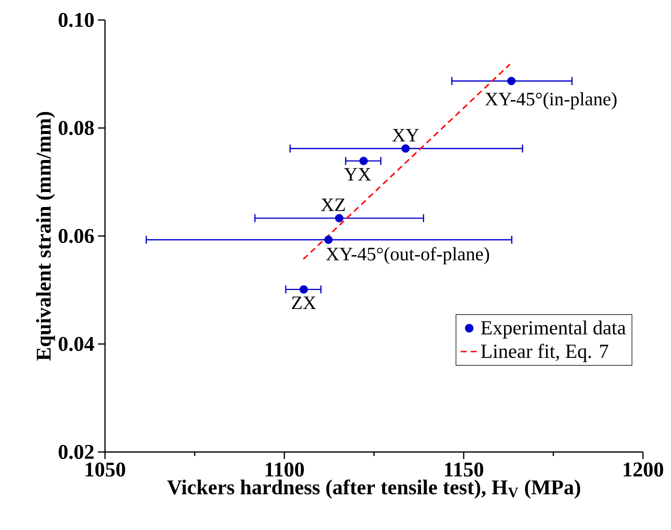 Image resolution: width=671 pixels, height=530 pixels. Describe the element at coordinates (544, 353) in the screenshot. I see `legend-label: Linear fit, Eq. 7` at that location.